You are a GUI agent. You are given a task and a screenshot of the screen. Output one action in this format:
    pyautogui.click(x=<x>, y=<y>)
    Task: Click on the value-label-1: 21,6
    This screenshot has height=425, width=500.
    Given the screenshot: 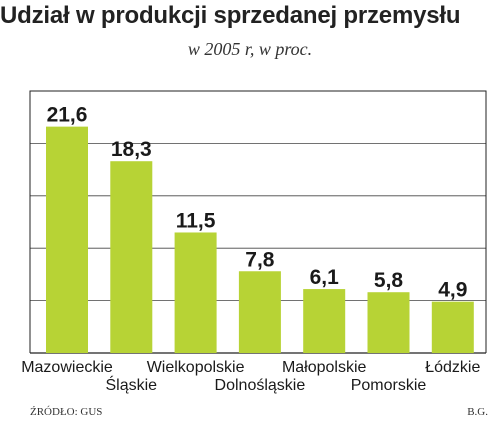 What is the action you would take?
    pyautogui.click(x=67, y=115)
    